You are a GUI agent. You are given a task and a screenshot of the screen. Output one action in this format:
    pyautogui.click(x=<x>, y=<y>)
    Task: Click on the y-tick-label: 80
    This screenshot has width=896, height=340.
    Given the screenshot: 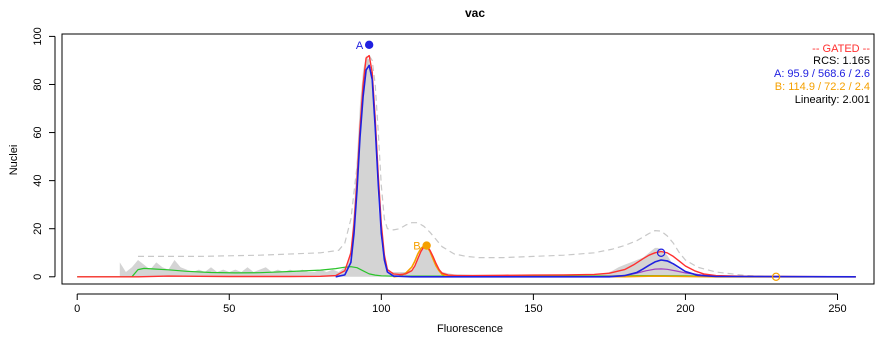 What is the action you would take?
    pyautogui.click(x=38, y=84)
    